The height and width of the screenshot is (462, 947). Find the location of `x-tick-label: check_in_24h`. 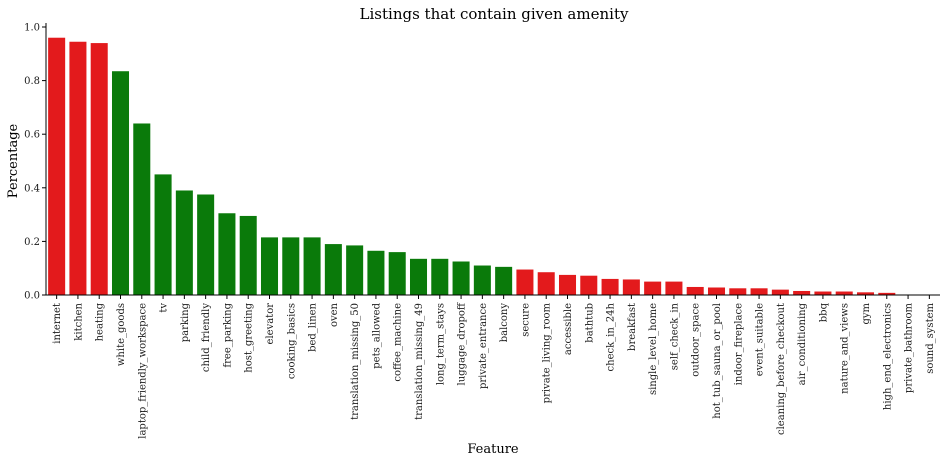

x-tick-label: check_in_24h is located at coordinates (611, 336).